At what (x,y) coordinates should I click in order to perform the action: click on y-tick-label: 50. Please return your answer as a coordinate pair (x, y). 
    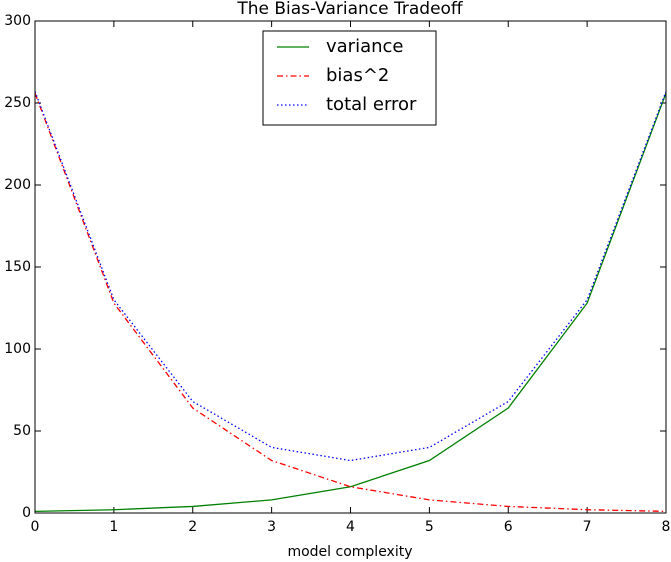
    Looking at the image, I should click on (22, 431).